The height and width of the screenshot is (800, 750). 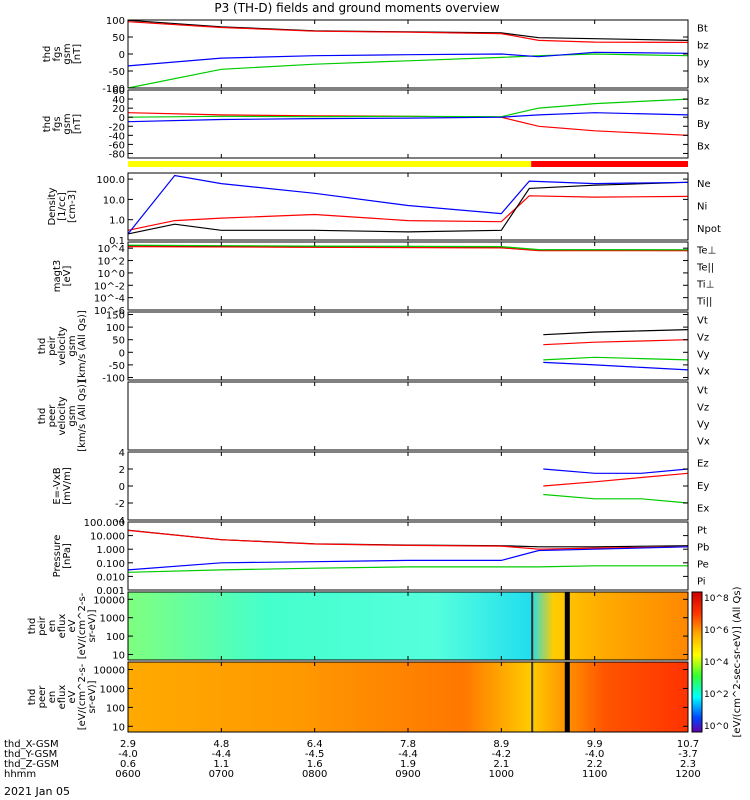 I want to click on legend-Vy: Vy, so click(x=703, y=425).